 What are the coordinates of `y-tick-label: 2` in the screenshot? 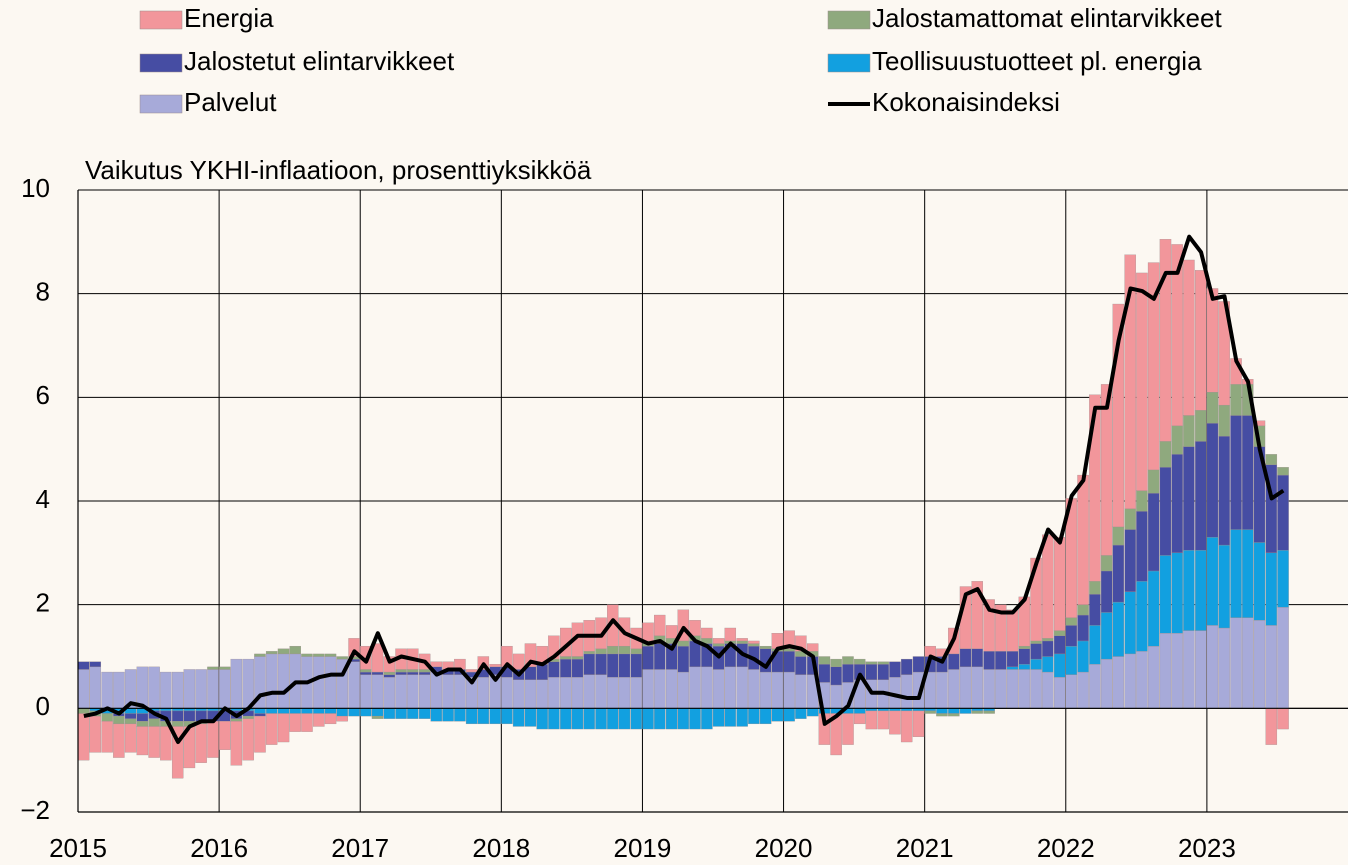 It's located at (43, 603).